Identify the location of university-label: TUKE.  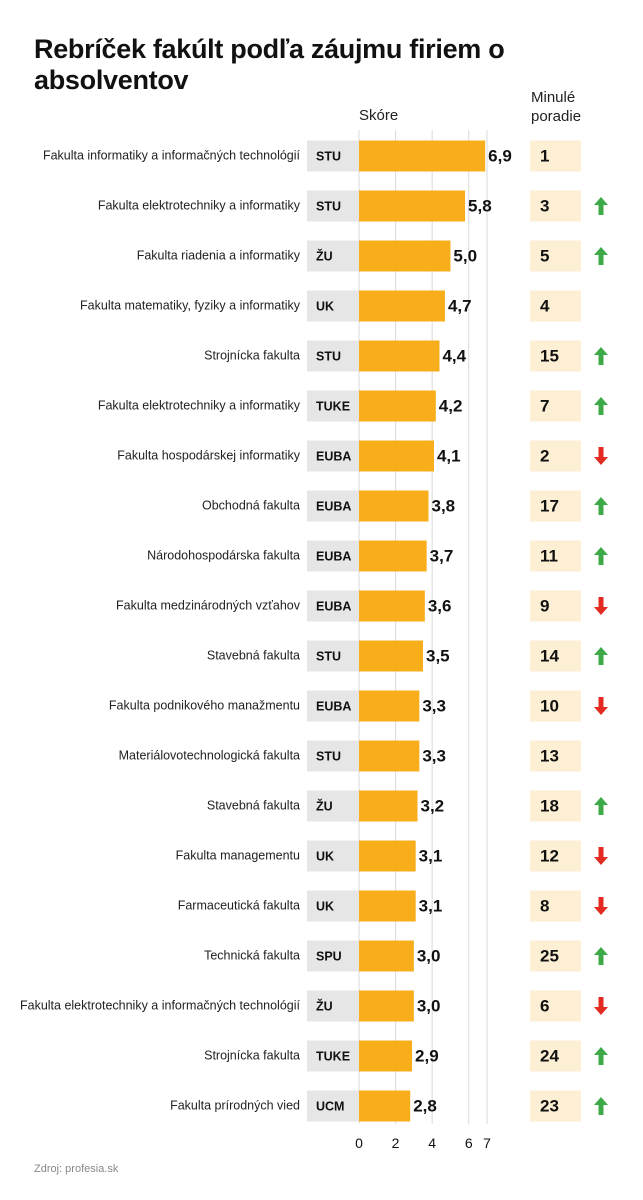
(333, 1056).